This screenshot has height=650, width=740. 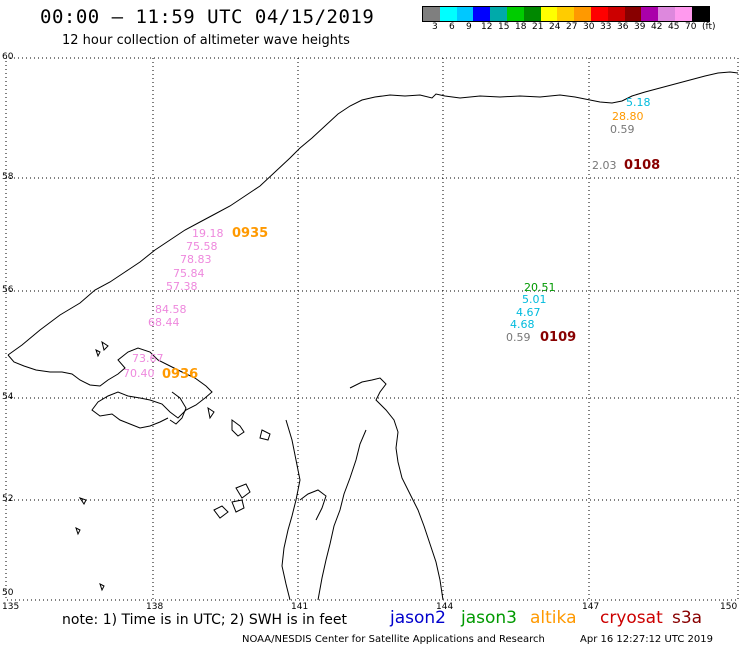 What do you see at coordinates (538, 27) in the screenshot?
I see `scale-label: 21` at bounding box center [538, 27].